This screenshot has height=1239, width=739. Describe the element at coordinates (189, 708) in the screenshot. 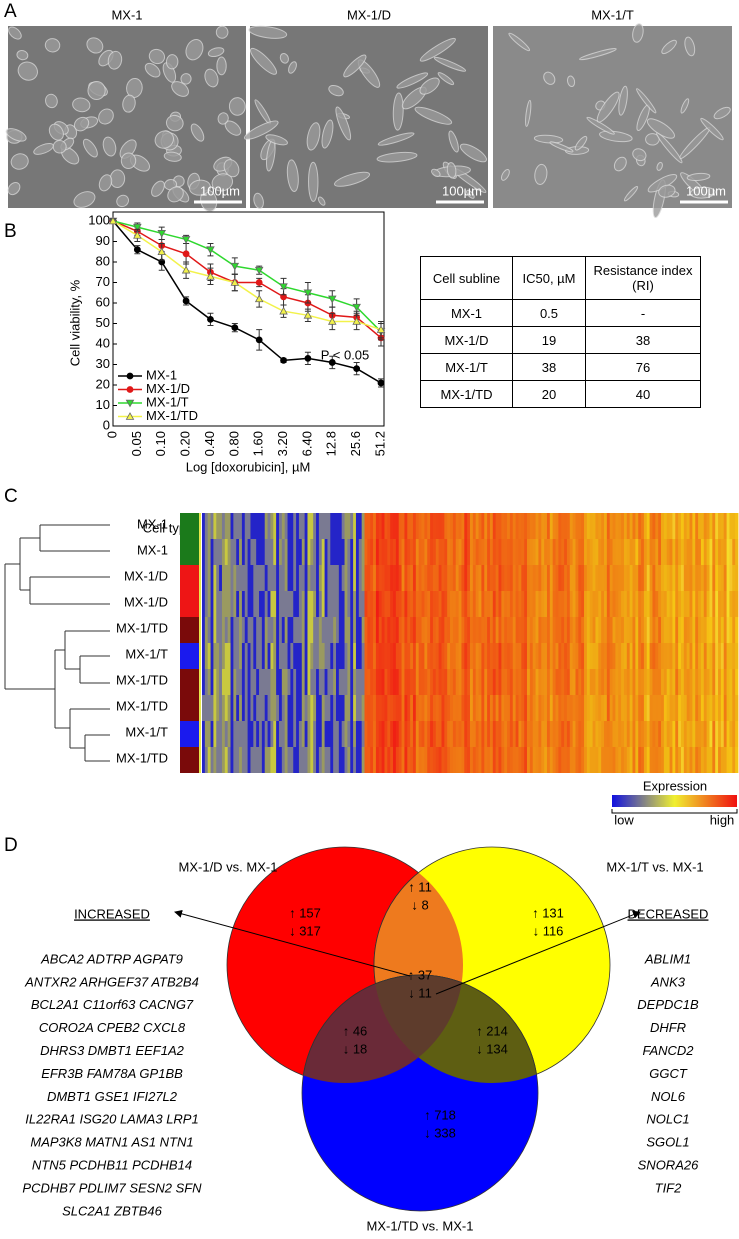

I see `cell-type-swatch` at that location.